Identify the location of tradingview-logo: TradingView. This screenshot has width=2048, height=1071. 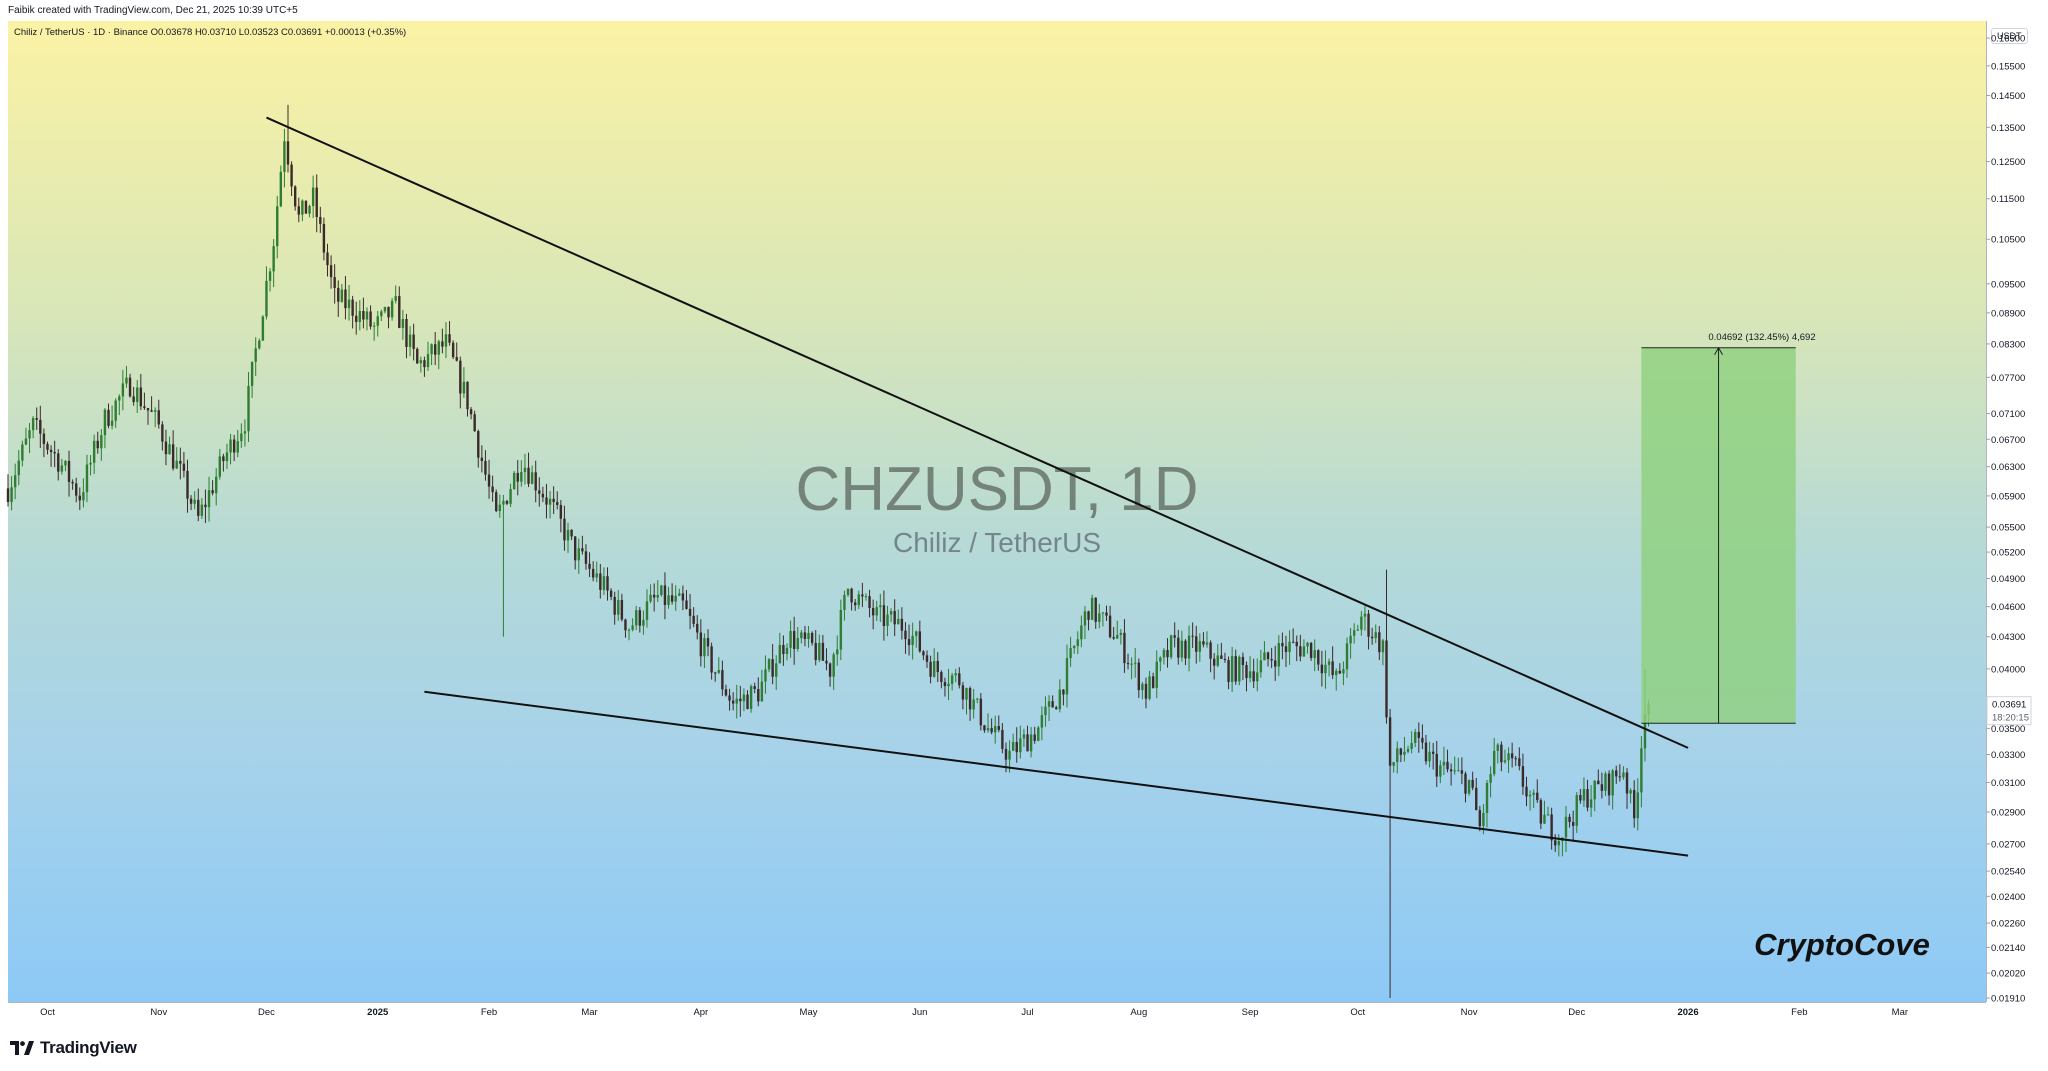
(73, 1048).